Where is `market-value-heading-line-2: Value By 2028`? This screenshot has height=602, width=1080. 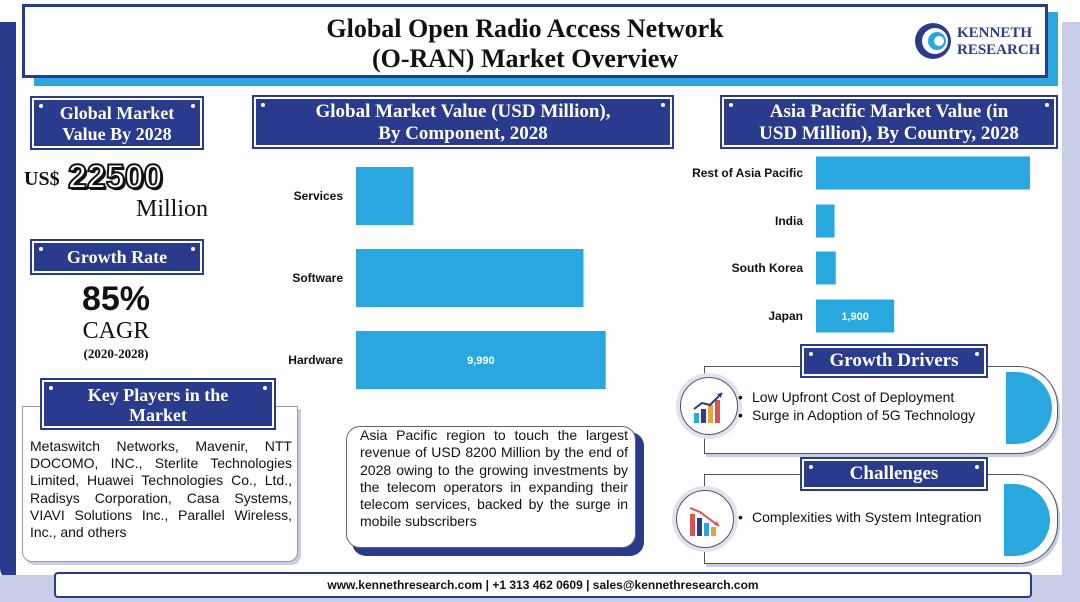
market-value-heading-line-2: Value By 2028 is located at coordinates (117, 134).